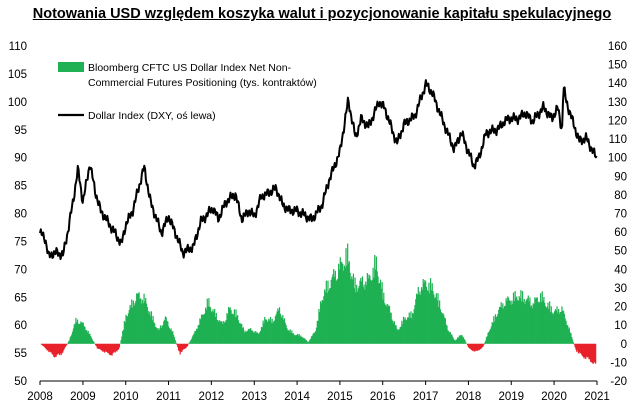  I want to click on x-tick-label: 2015, so click(340, 397).